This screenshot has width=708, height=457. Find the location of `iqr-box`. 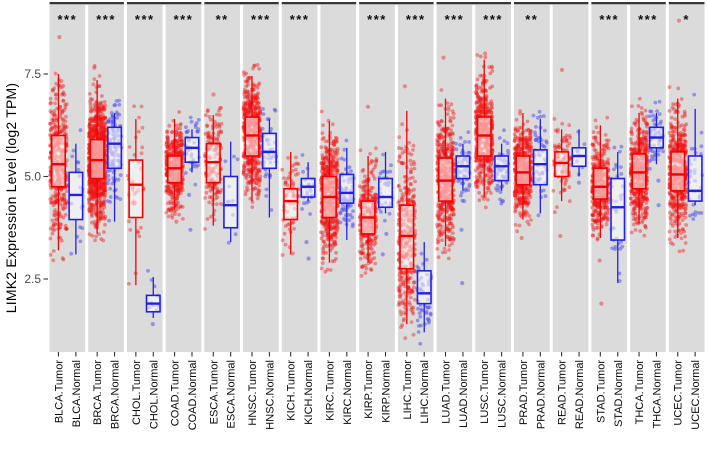

iqr-box is located at coordinates (385, 193).